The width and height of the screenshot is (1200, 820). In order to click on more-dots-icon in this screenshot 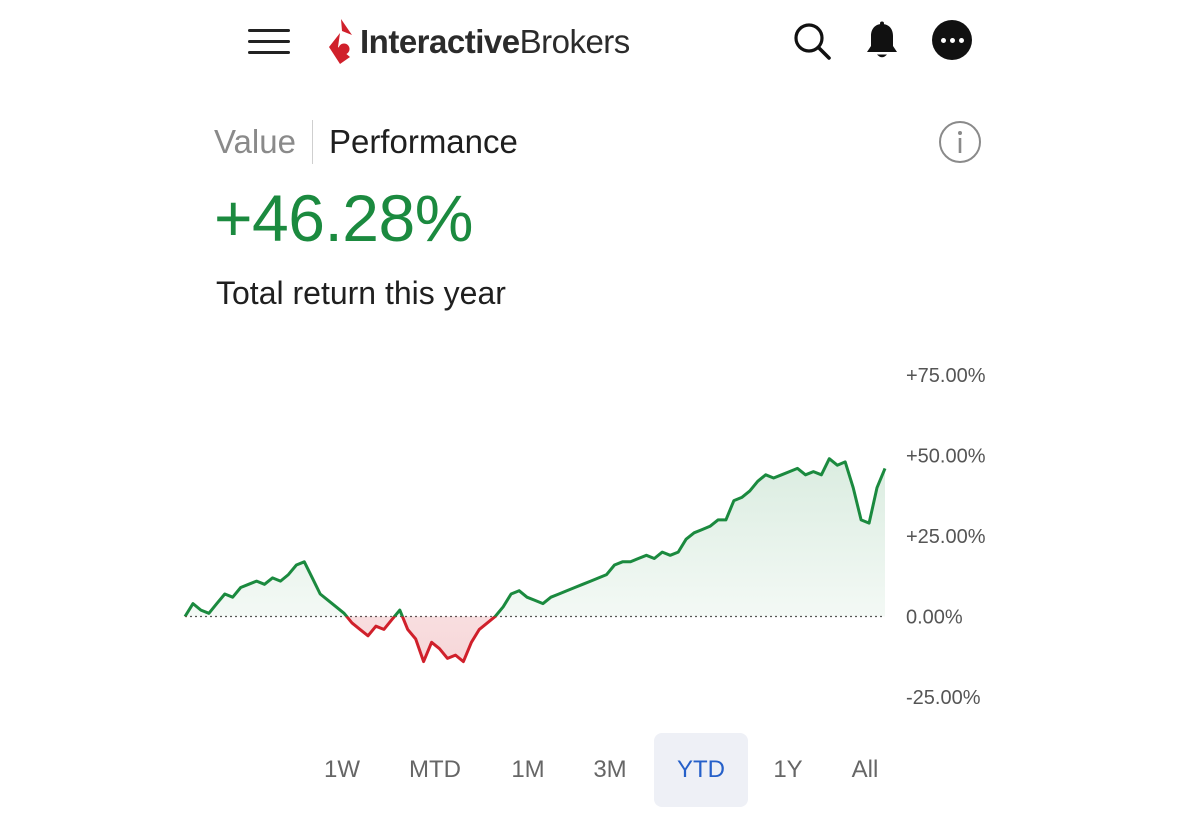, I will do `click(952, 40)`.